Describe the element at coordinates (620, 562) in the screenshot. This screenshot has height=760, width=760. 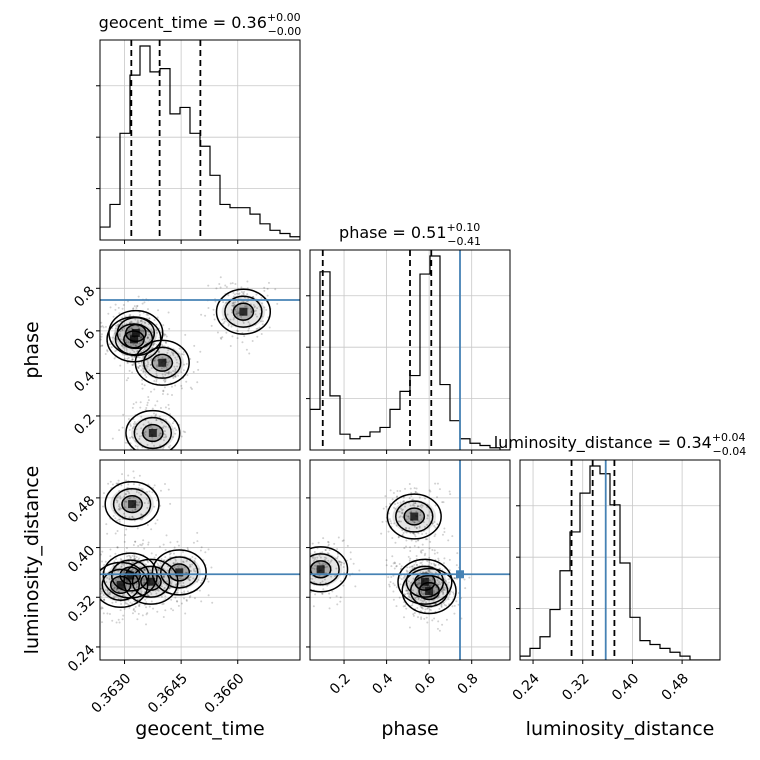
I see `histogram-luminosity_distance` at that location.